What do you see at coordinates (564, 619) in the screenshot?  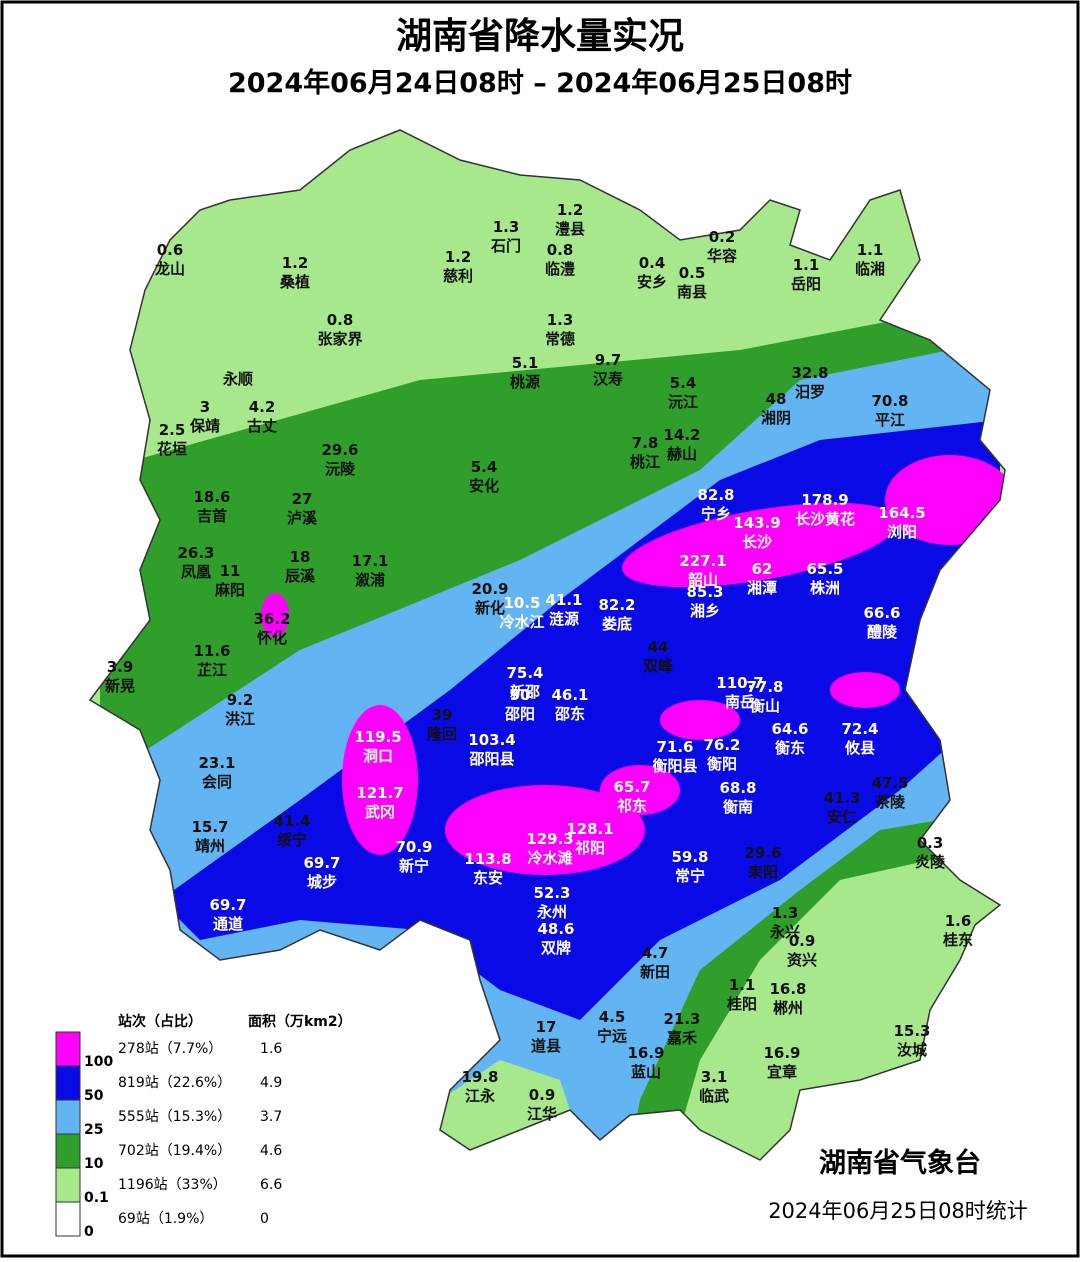 I see `station-name: 涟源` at bounding box center [564, 619].